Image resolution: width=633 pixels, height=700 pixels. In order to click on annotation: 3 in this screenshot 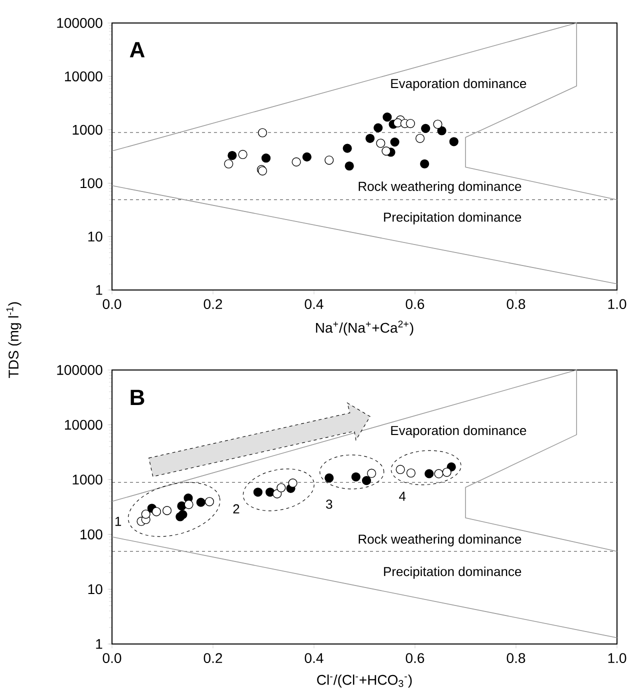, I will do `click(329, 504)`.